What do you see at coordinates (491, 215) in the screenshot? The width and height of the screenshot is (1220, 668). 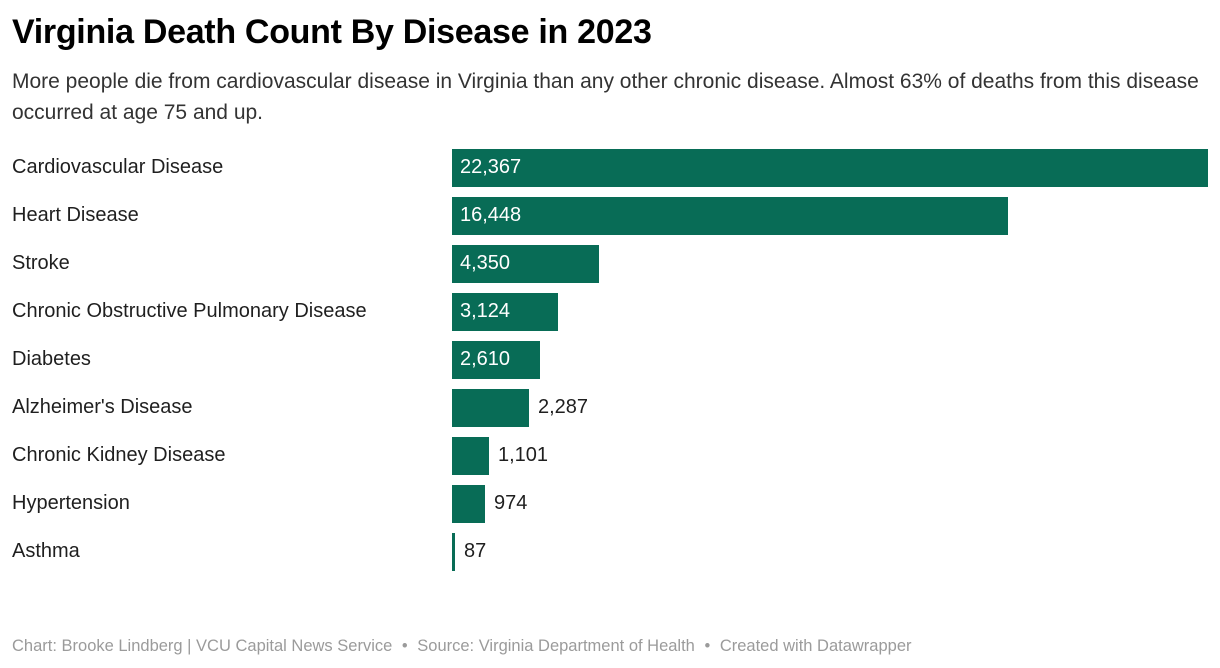 I see `value-label-inside: 16,448` at bounding box center [491, 215].